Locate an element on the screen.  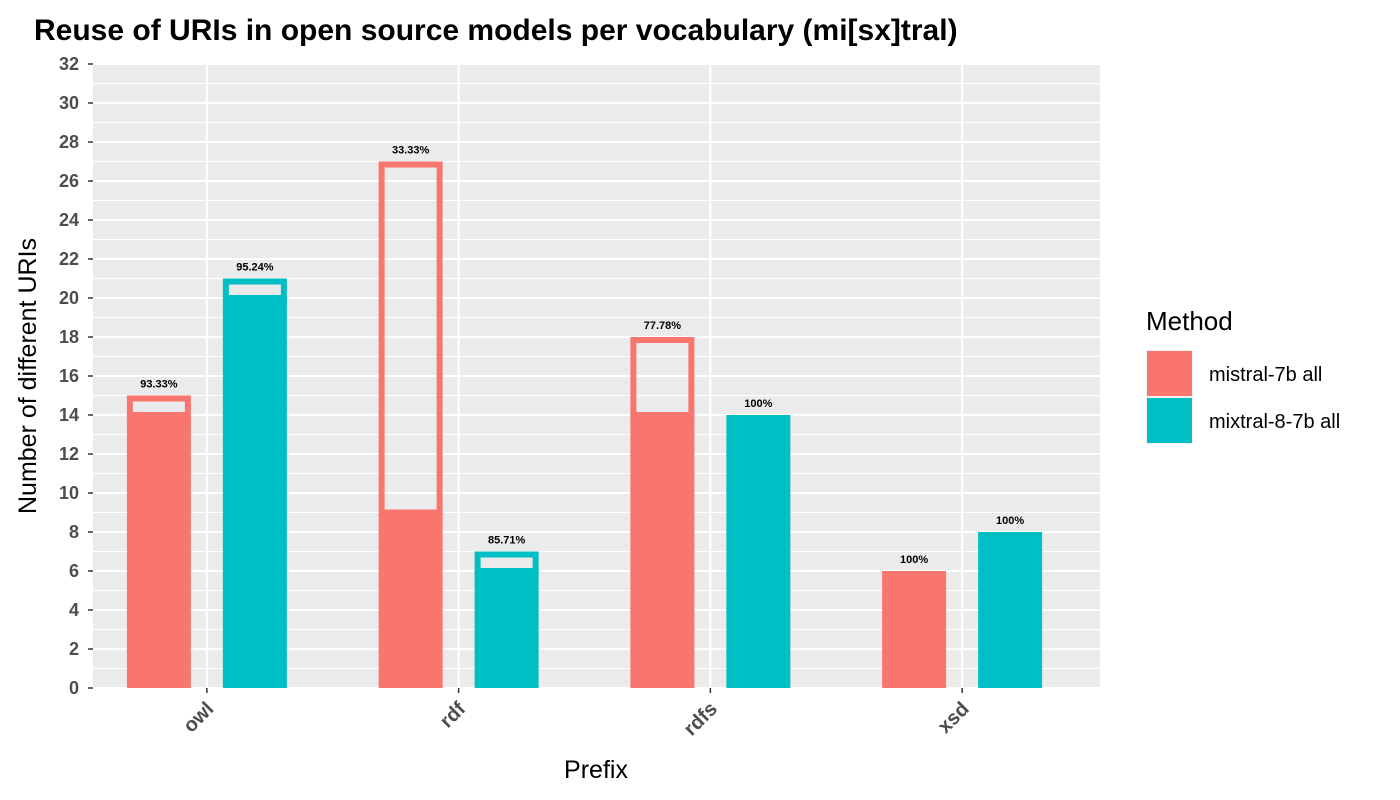
y-tick-label: 30 is located at coordinates (69, 103).